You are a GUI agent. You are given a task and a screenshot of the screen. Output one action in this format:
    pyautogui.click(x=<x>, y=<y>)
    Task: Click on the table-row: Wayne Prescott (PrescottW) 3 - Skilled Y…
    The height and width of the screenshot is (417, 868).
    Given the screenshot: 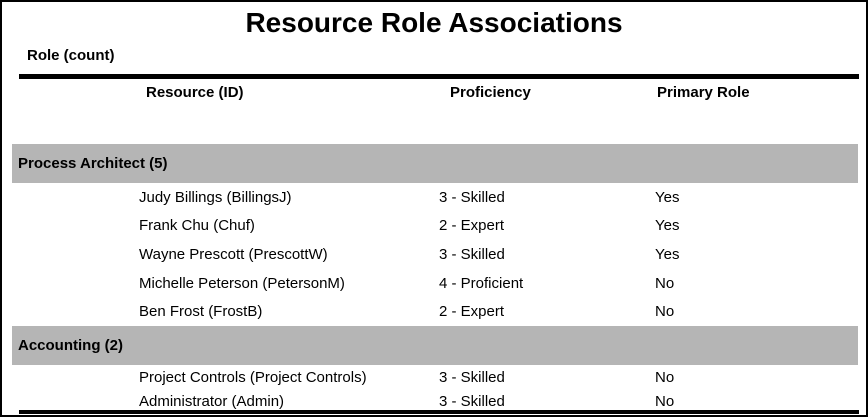 What is the action you would take?
    pyautogui.click(x=434, y=254)
    